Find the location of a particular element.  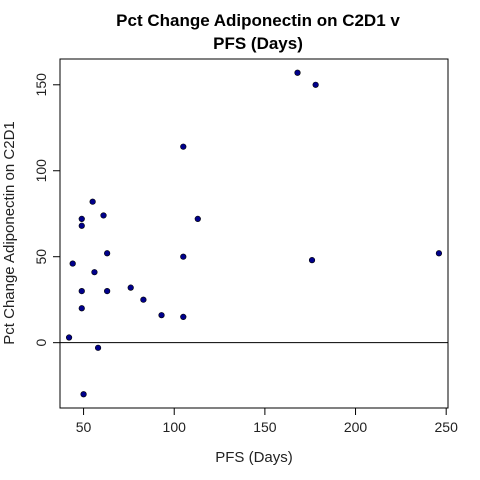

y-tick-label: 0 is located at coordinates (41, 343).